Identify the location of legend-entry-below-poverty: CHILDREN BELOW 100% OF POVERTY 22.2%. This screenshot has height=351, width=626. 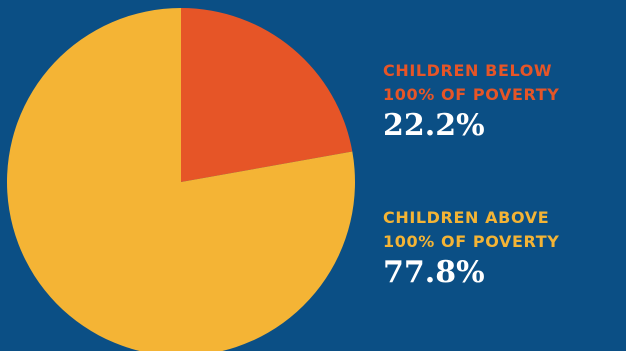
(503, 101).